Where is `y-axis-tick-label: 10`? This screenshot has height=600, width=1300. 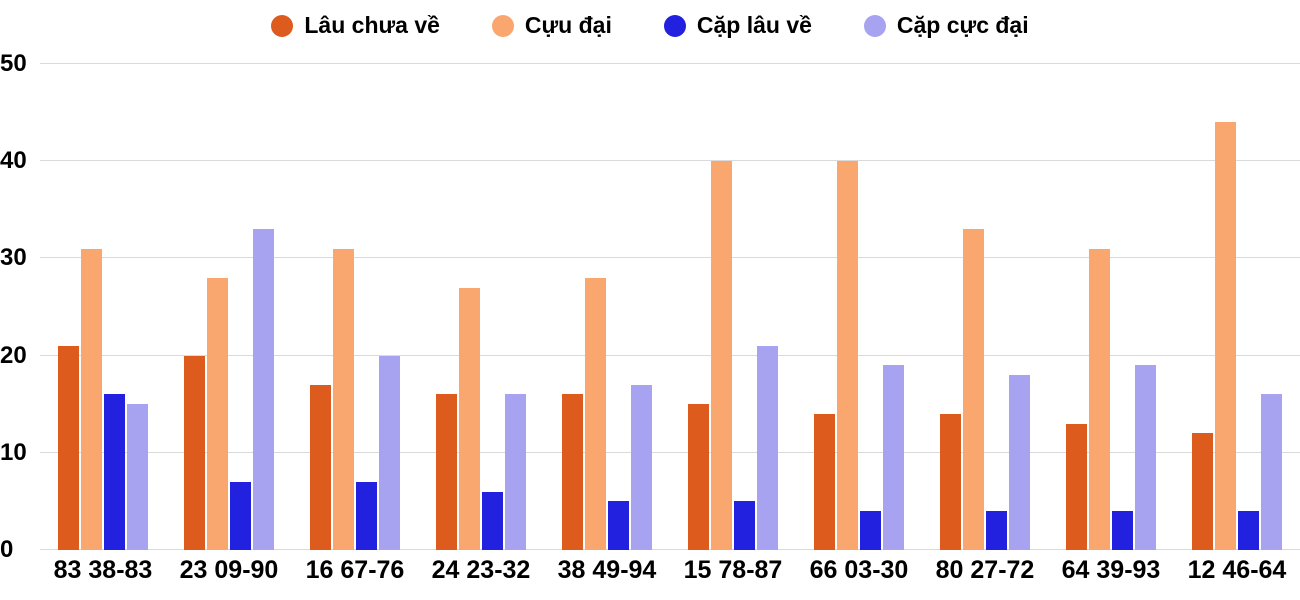 y-axis-tick-label: 10 is located at coordinates (13, 452).